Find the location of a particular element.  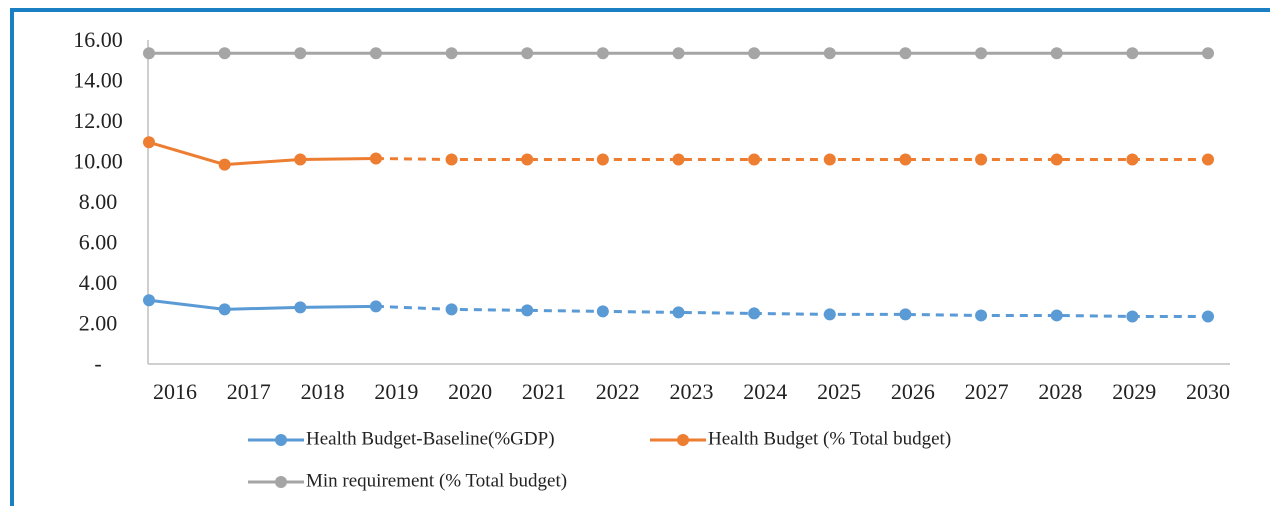

x-tick-label: 2017 is located at coordinates (249, 391).